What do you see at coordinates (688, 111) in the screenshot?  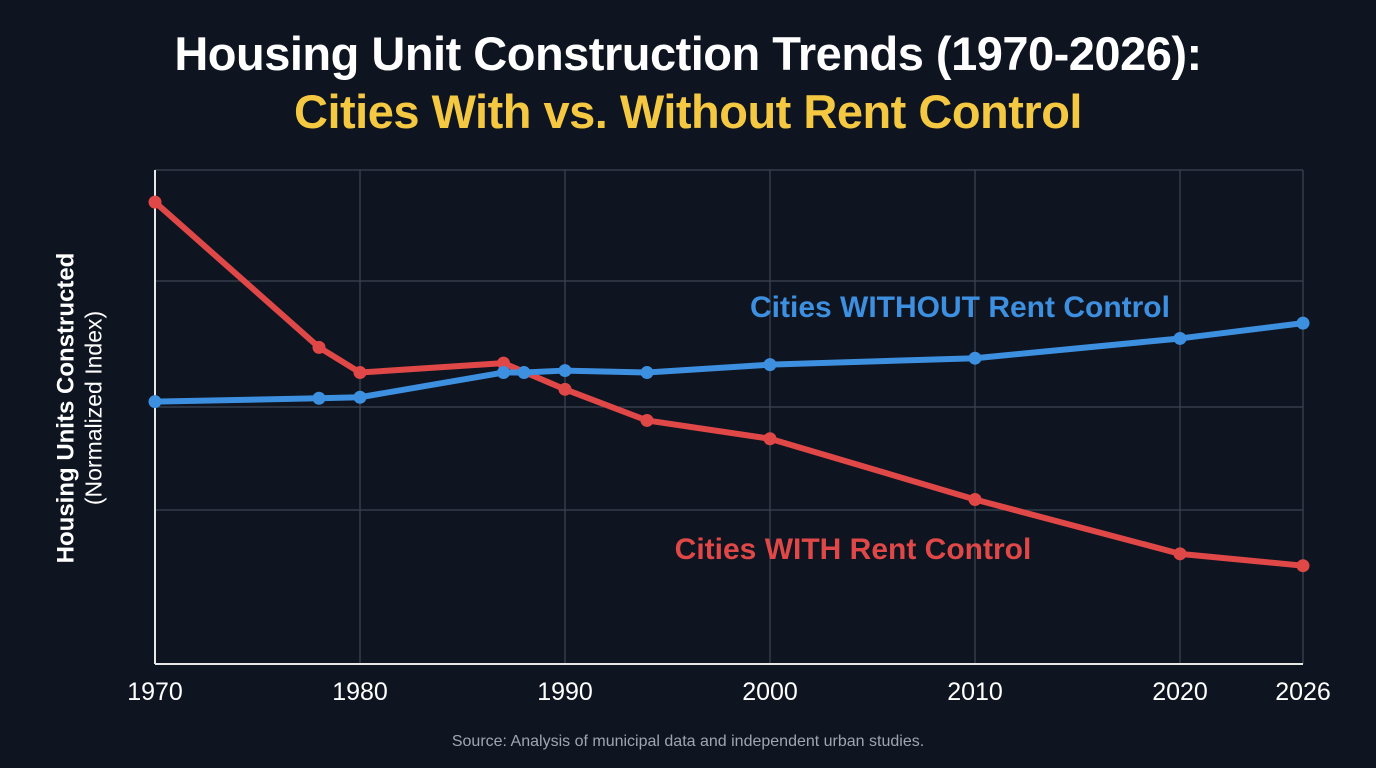 I see `chart-subtitle: Cities With vs. Without Rent Control` at bounding box center [688, 111].